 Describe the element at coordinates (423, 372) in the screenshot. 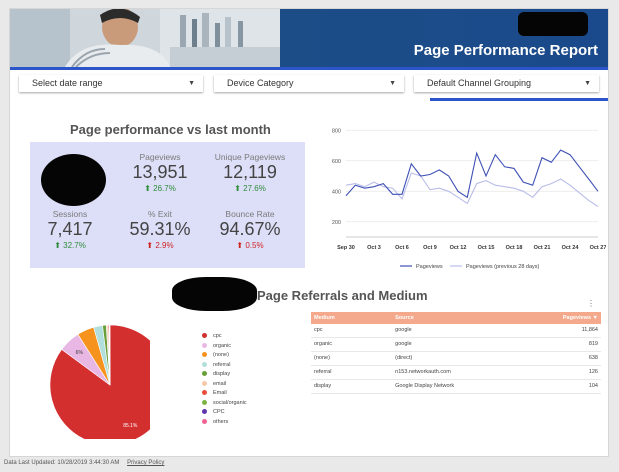

I see `cell-source: n153.networkauth.com` at that location.